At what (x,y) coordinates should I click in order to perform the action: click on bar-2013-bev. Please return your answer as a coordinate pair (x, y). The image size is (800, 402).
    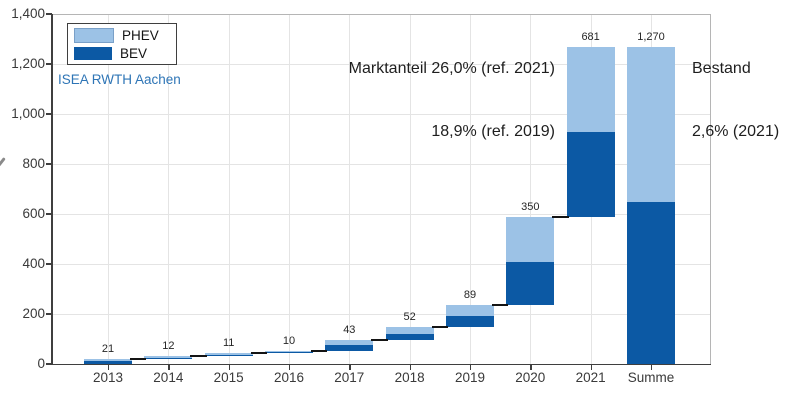
    Looking at the image, I should click on (108, 362).